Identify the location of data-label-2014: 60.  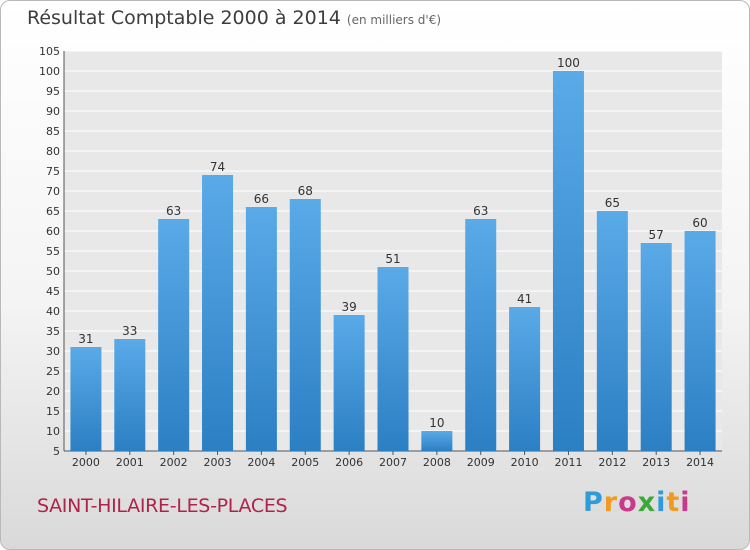
(699, 223).